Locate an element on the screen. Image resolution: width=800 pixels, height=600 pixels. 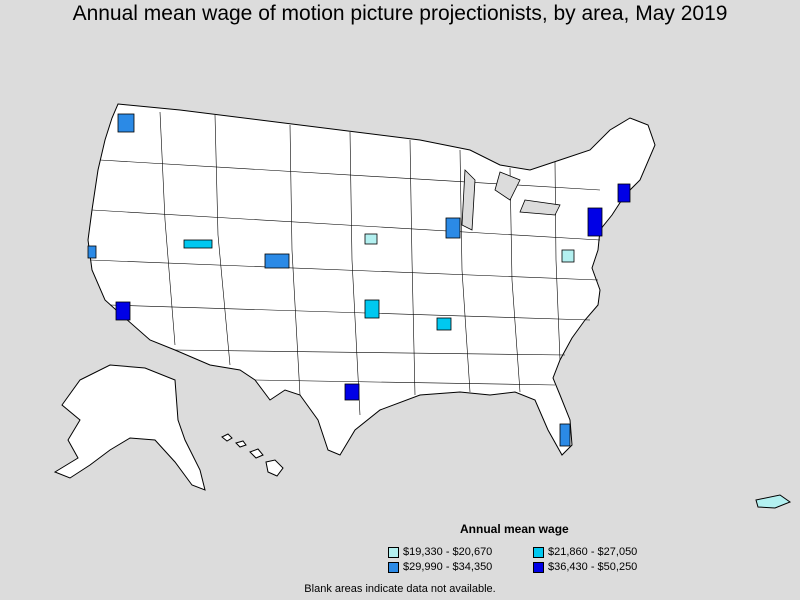
alaska-landmass is located at coordinates (129, 427).